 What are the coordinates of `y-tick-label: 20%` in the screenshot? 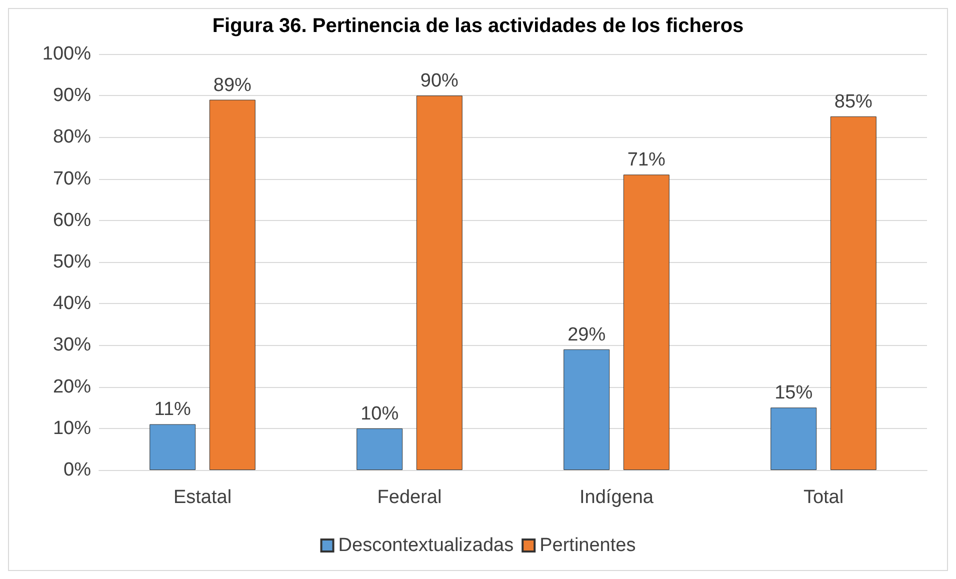 It's located at (72, 387).